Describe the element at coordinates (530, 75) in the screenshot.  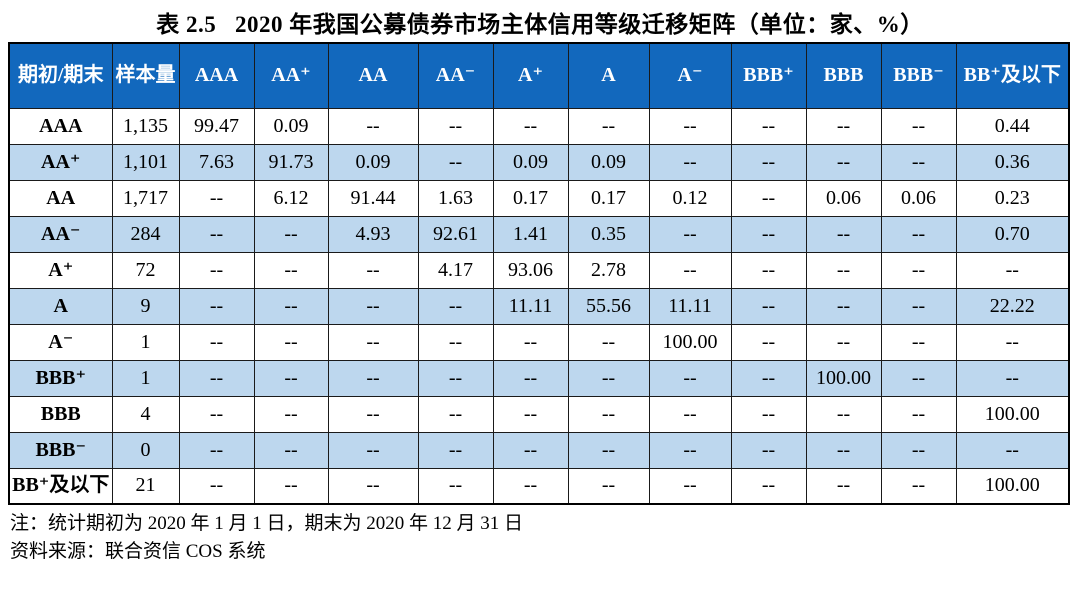
I see `header-cell: A⁺` at that location.